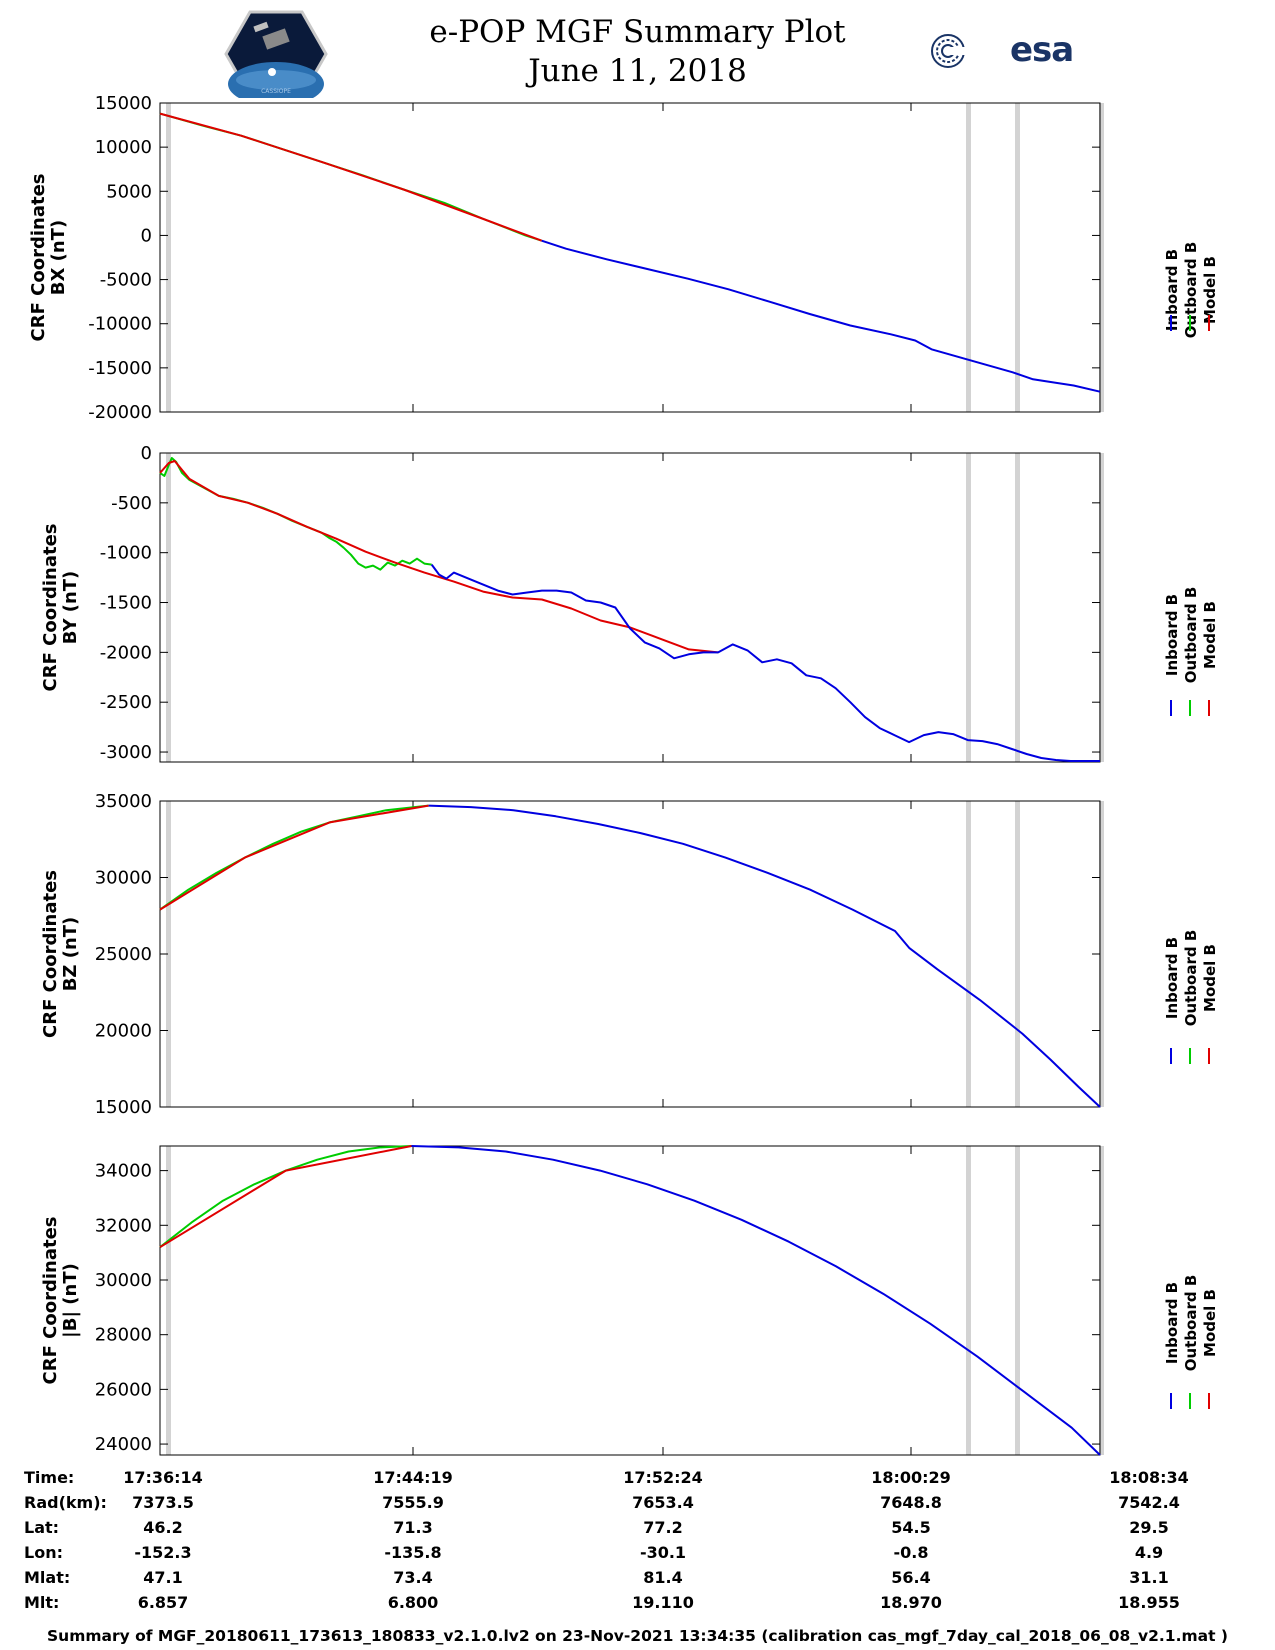 The image size is (1275, 1650). Describe the element at coordinates (663, 1602) in the screenshot. I see `info-cell: 19.110` at that location.